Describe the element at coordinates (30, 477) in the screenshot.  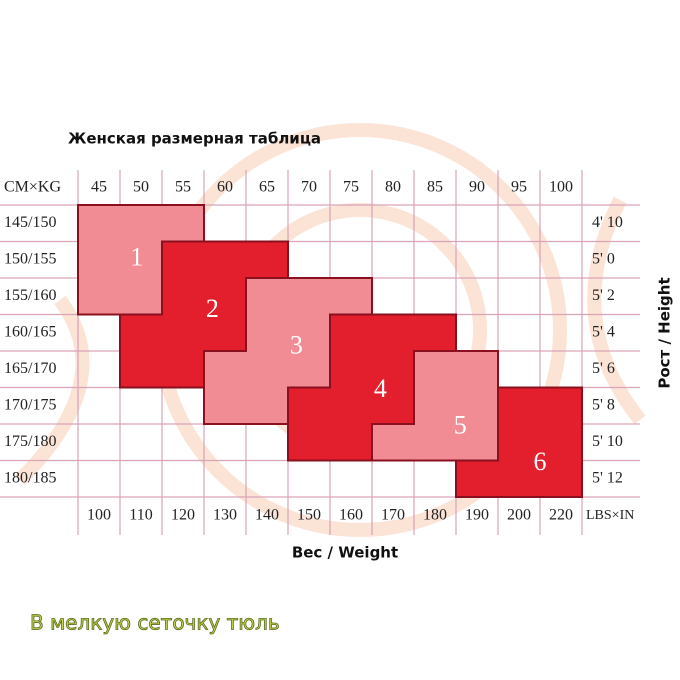
I see `cm-label: 180/185` at that location.